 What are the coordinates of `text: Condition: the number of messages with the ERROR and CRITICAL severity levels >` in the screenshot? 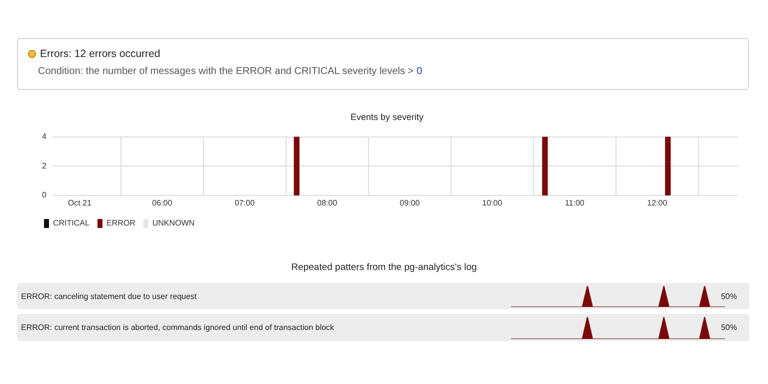 It's located at (226, 71).